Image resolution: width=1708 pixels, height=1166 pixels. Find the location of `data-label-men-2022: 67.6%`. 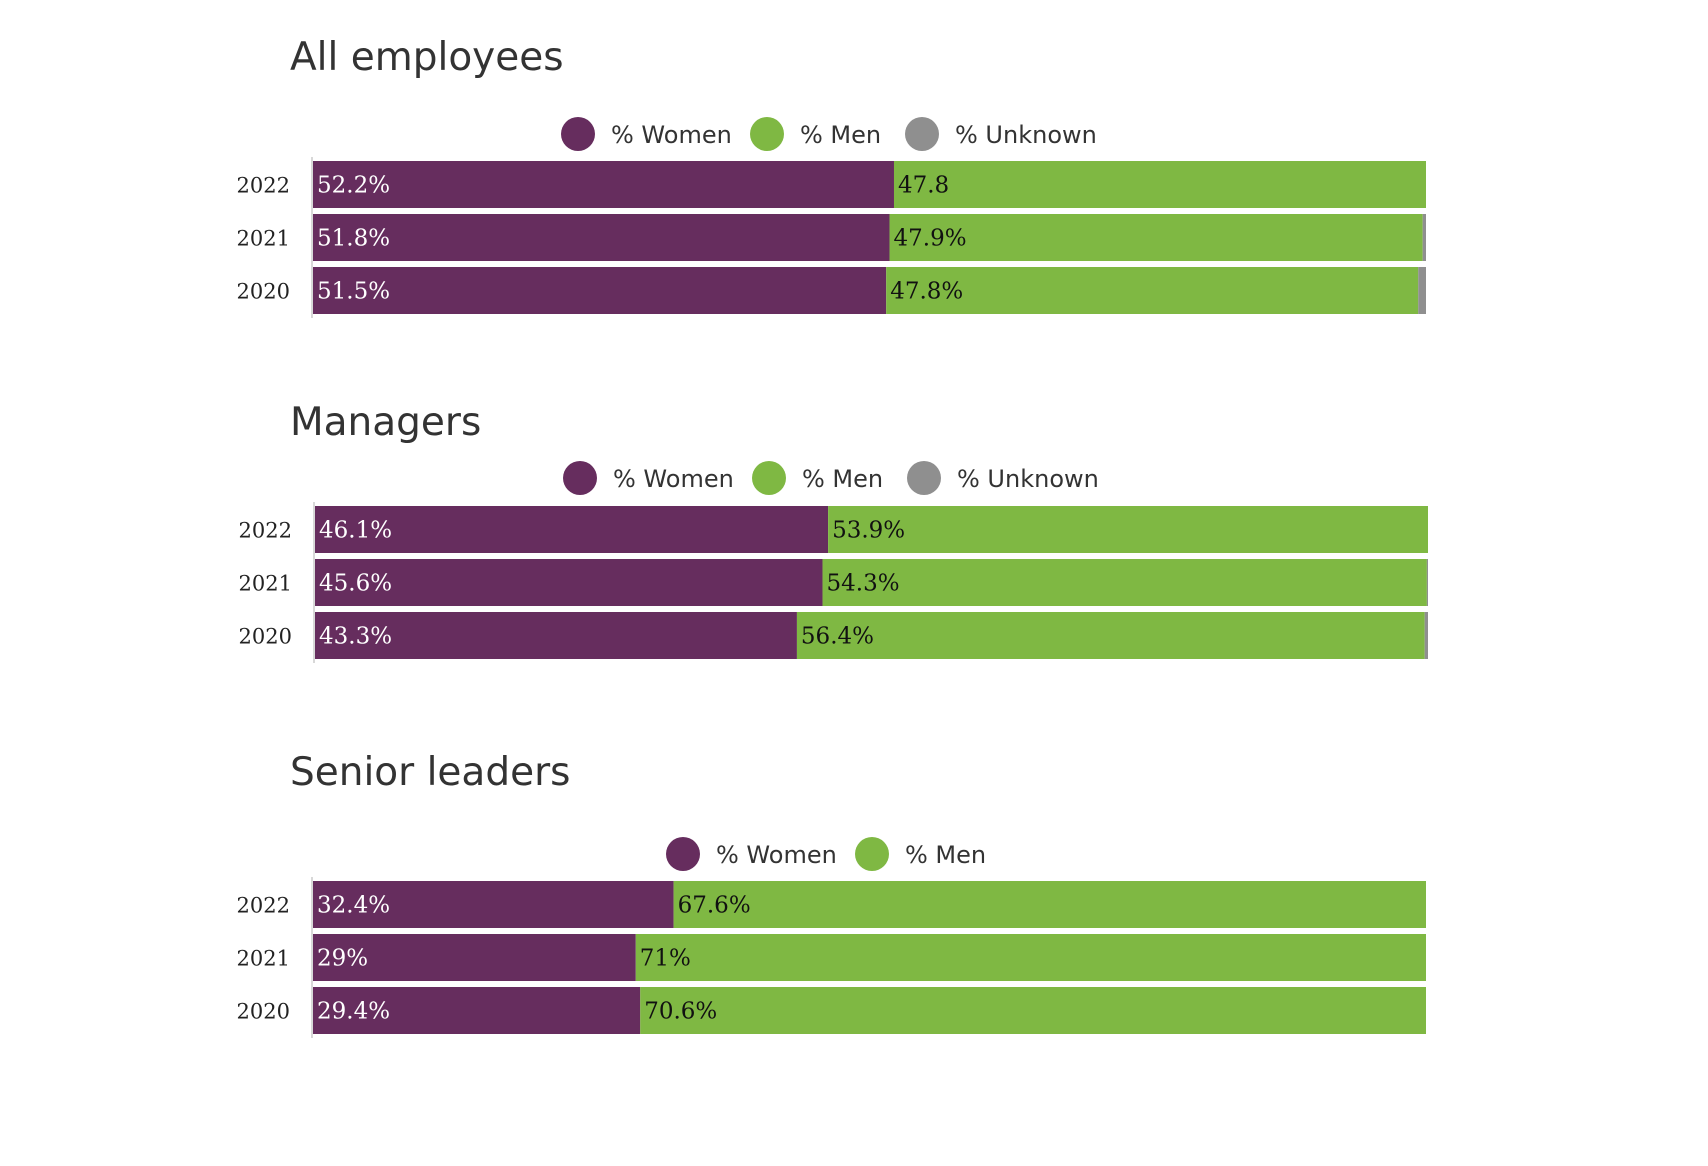

data-label-men-2022: 67.6% is located at coordinates (714, 906).